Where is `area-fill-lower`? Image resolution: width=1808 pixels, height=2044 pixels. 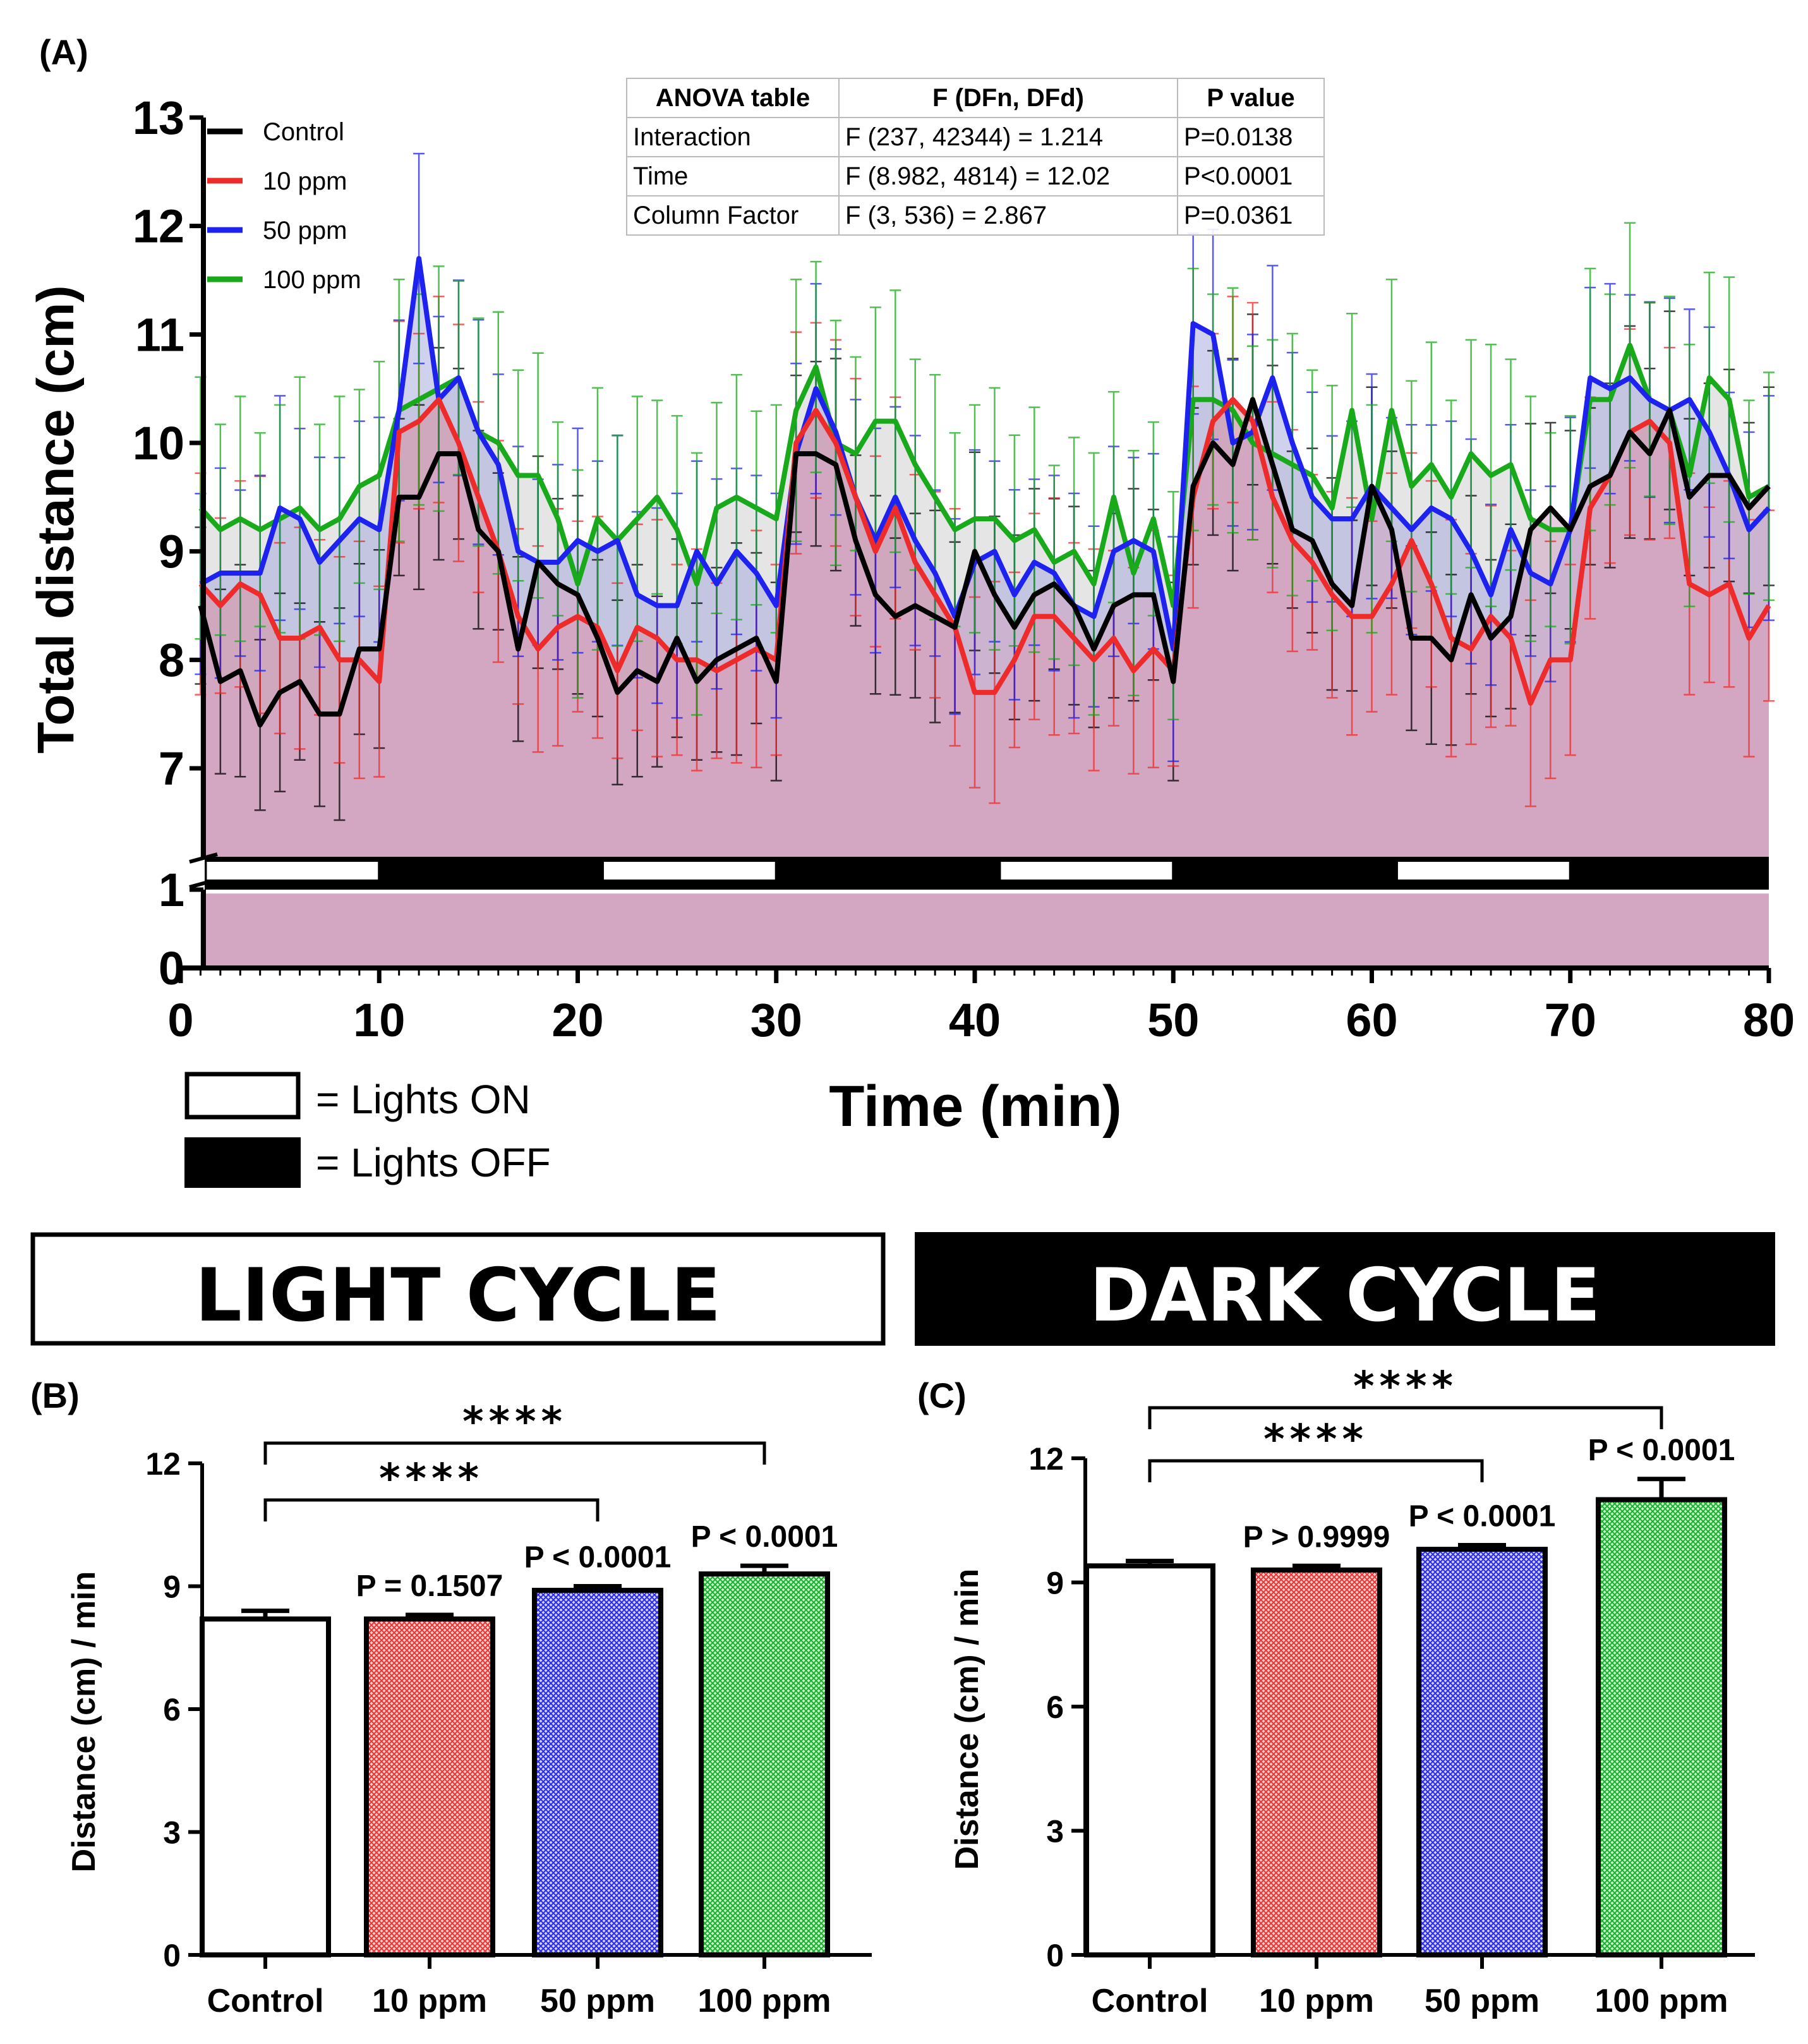
area-fill-lower is located at coordinates (984, 930).